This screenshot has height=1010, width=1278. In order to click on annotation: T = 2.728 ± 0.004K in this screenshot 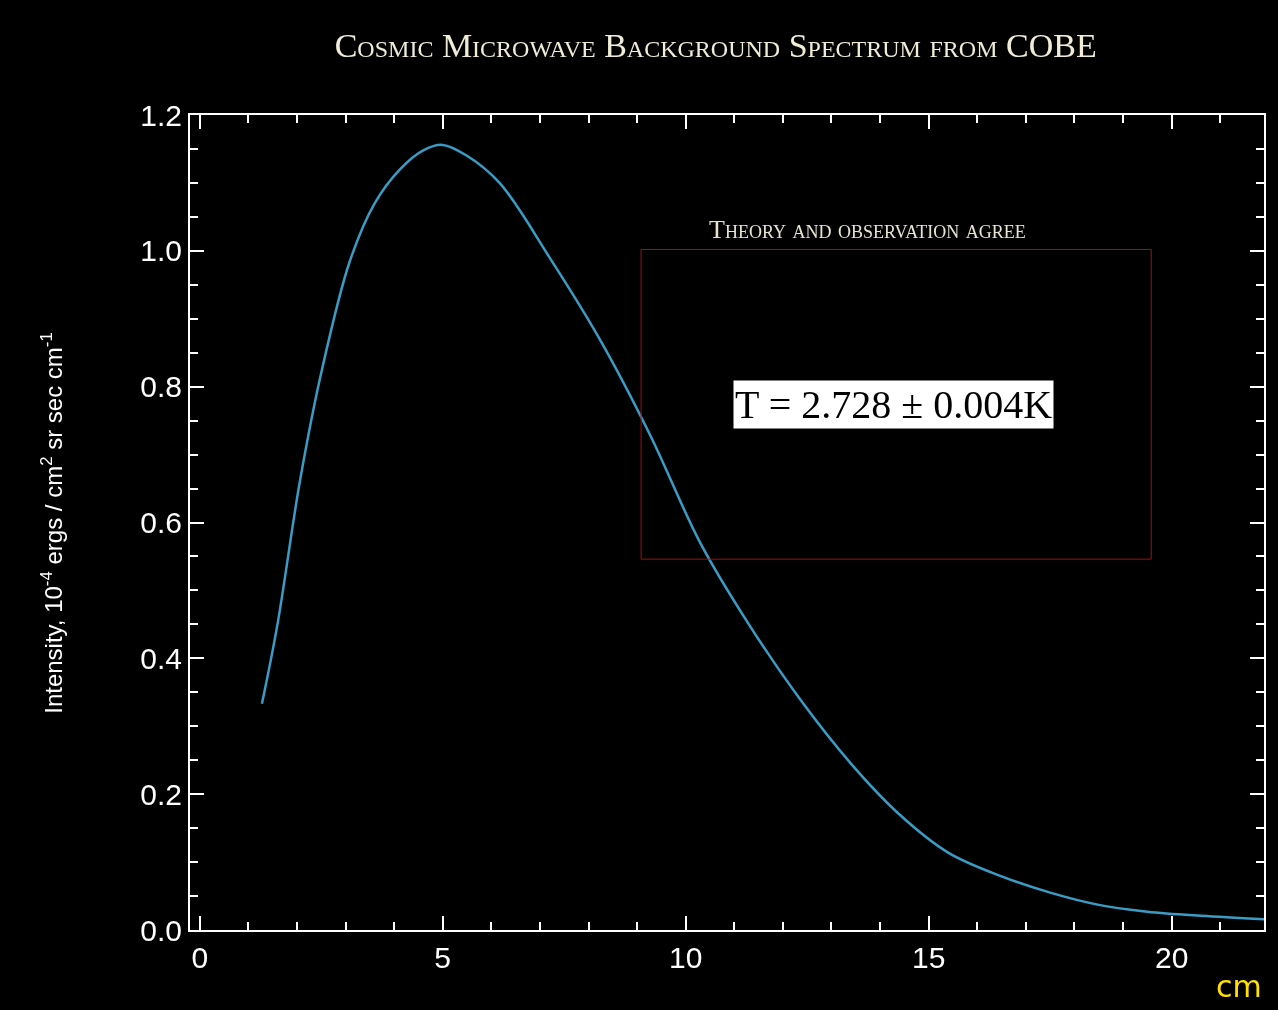, I will do `click(894, 404)`.